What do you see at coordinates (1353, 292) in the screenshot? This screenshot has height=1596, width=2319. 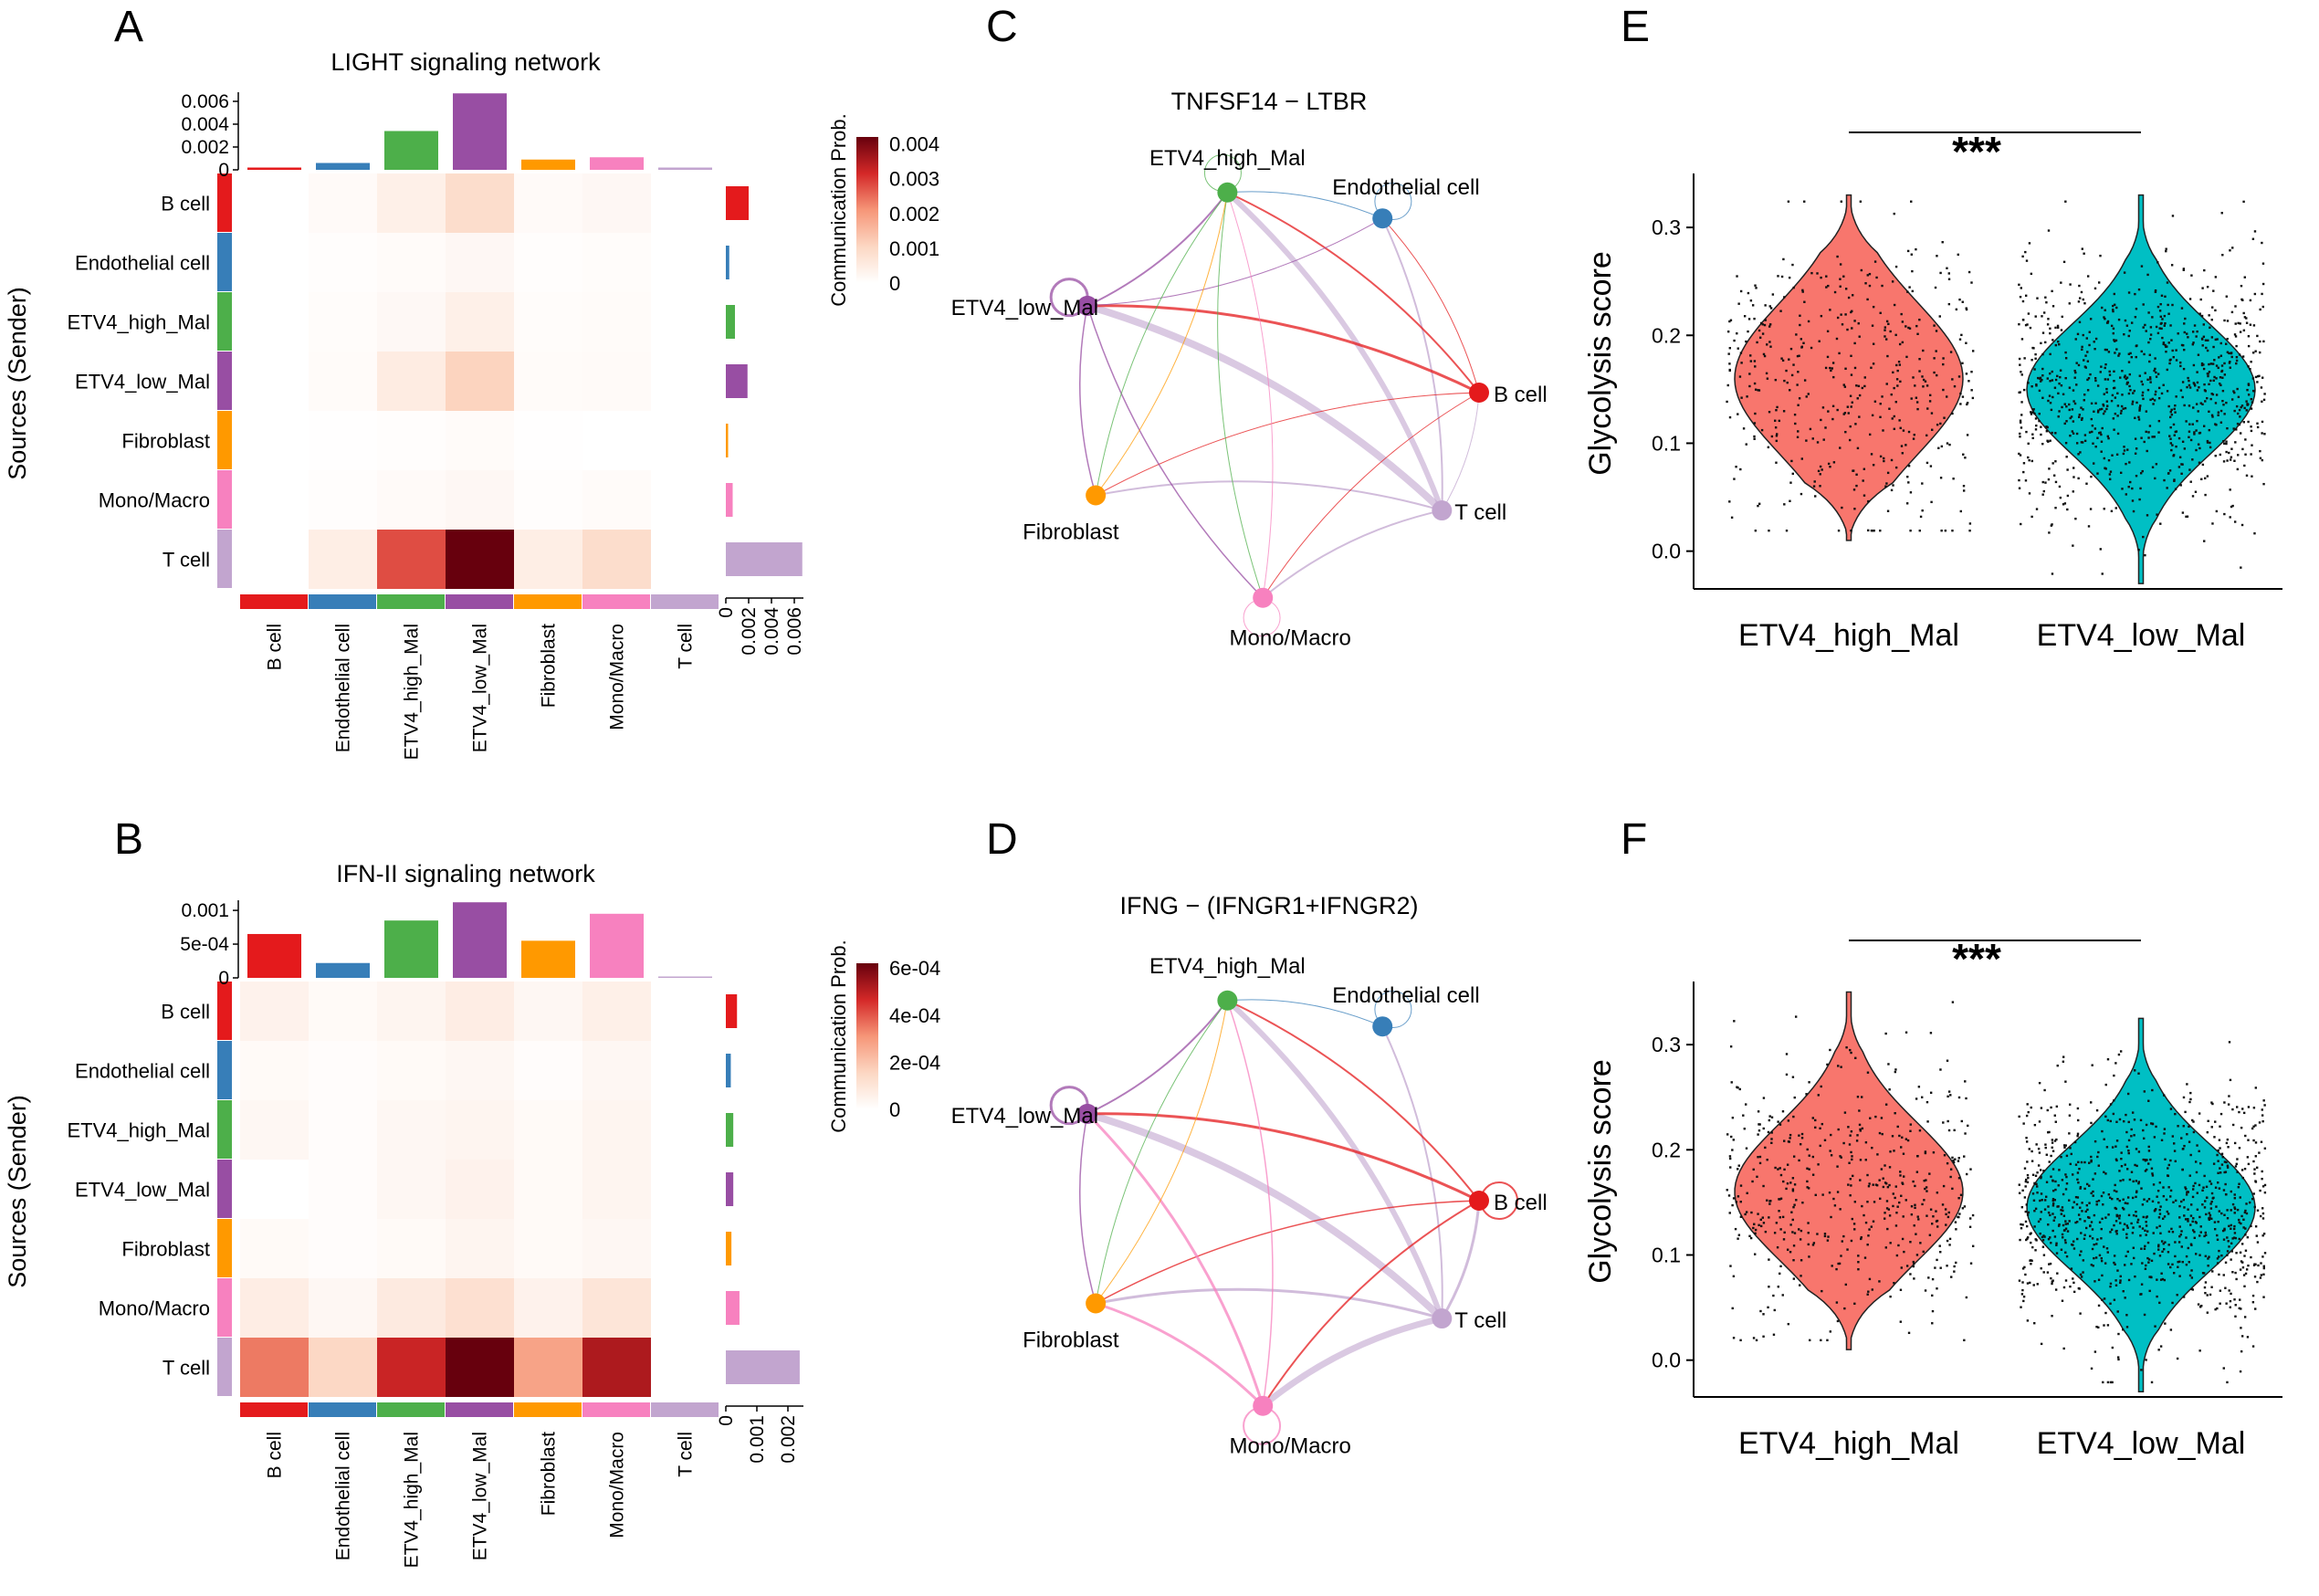 I see `edge-b-cell-to-etv4-high-mal` at bounding box center [1353, 292].